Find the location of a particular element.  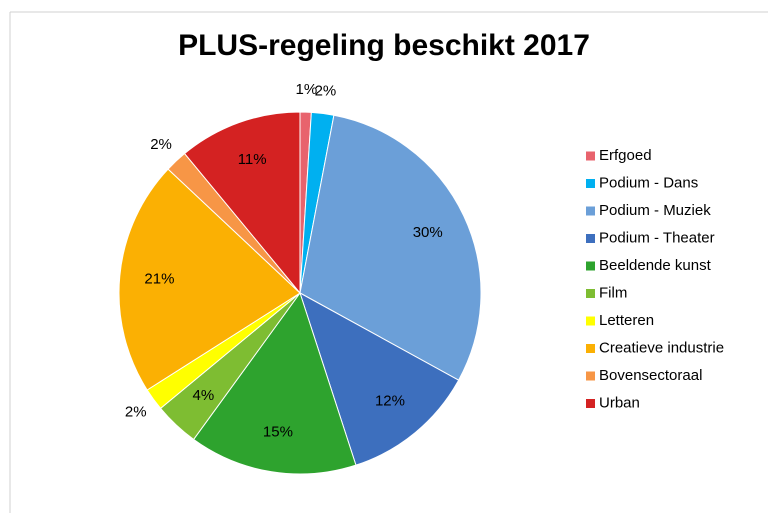

legend-label: Beeldende kunst is located at coordinates (655, 265).